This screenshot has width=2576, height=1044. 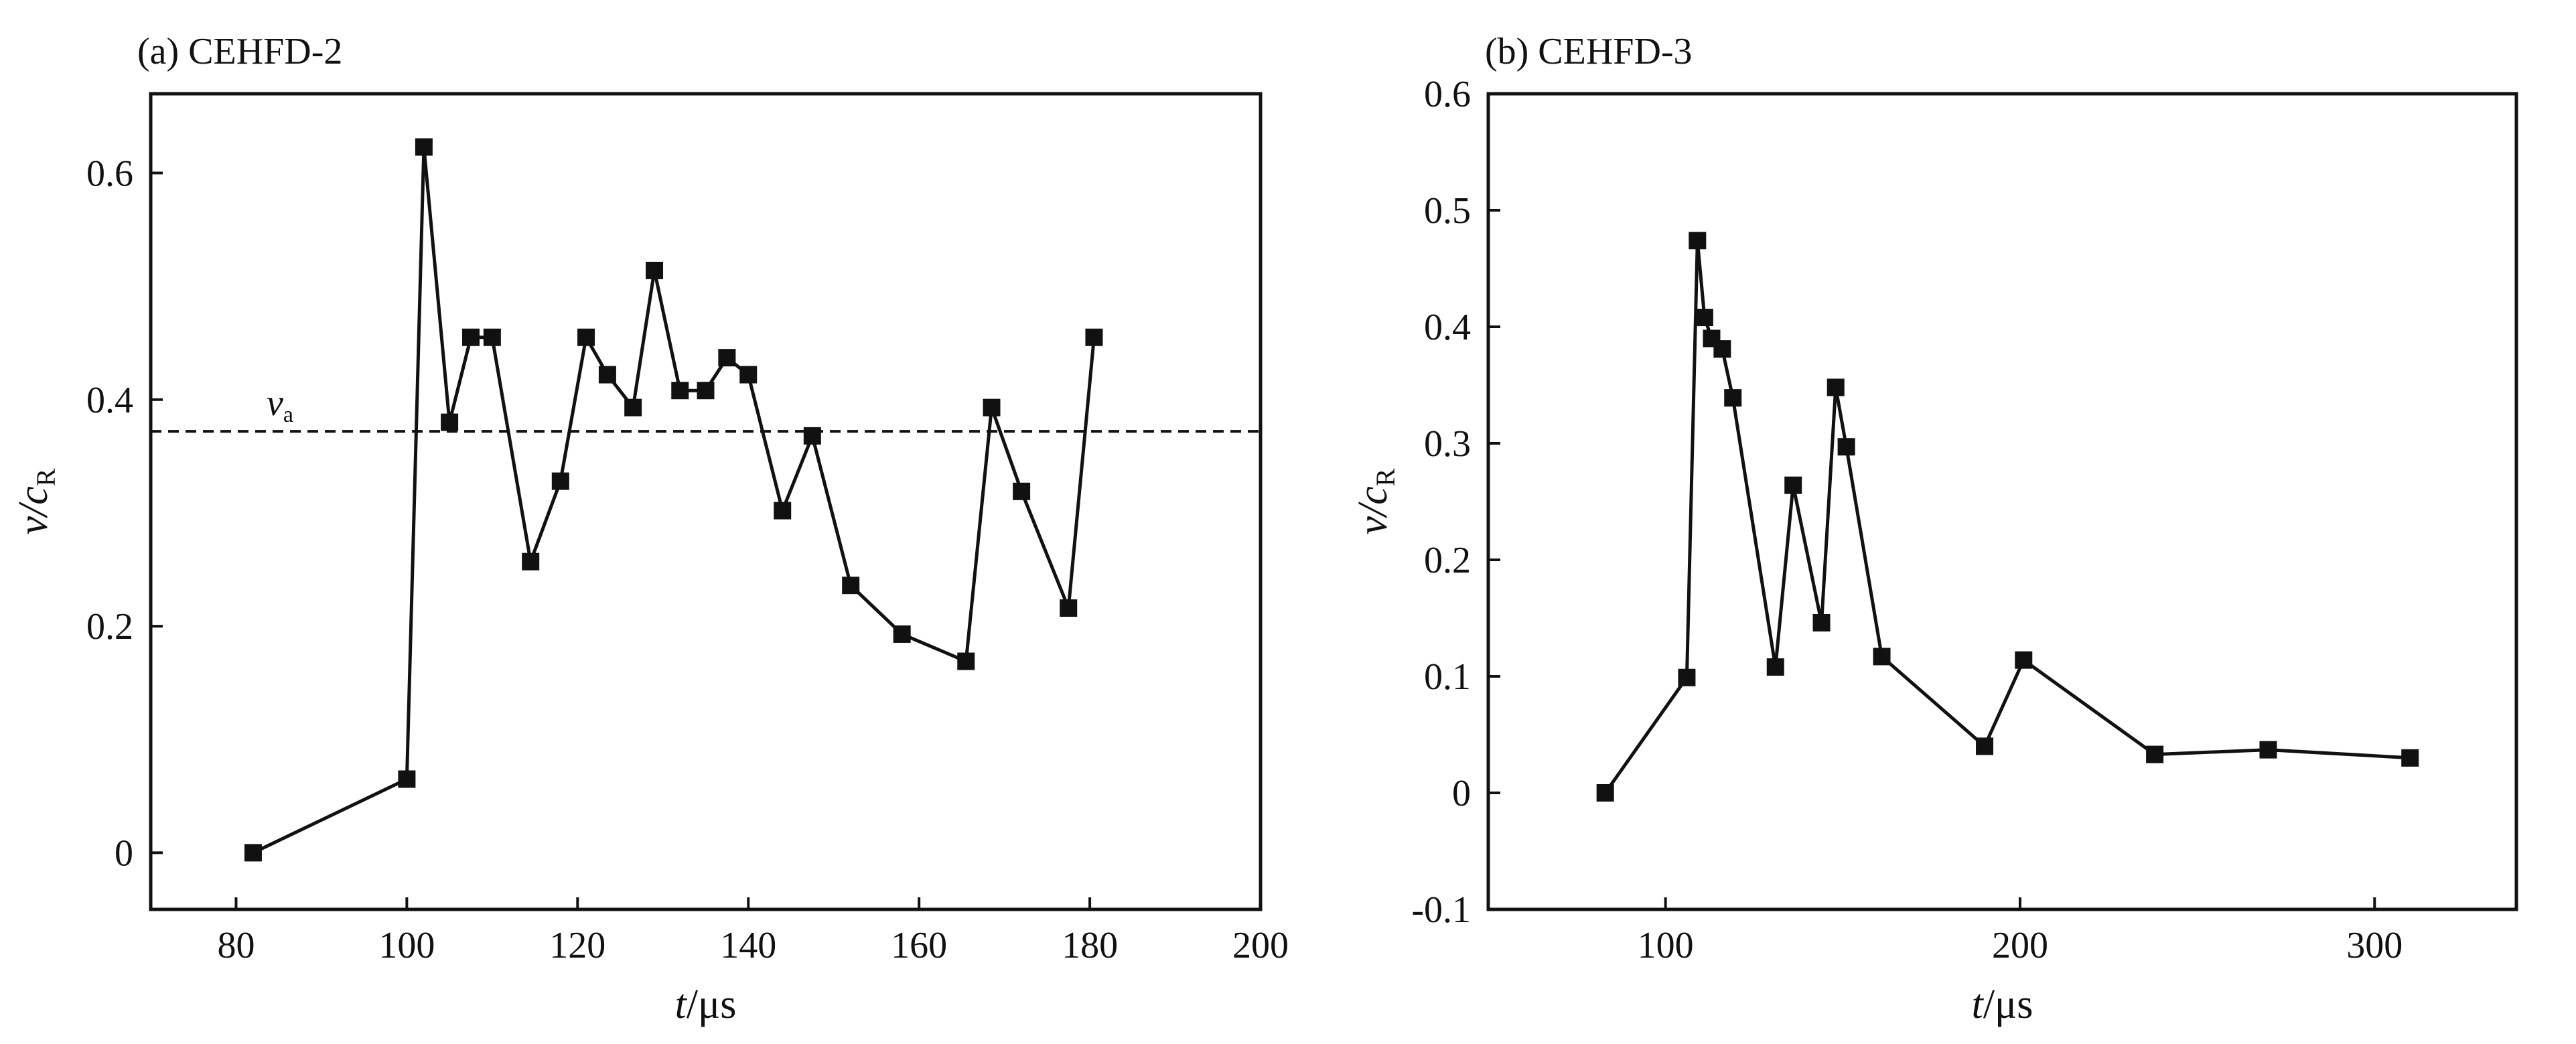 I want to click on y-tick-label: 0.5, so click(x=1447, y=211).